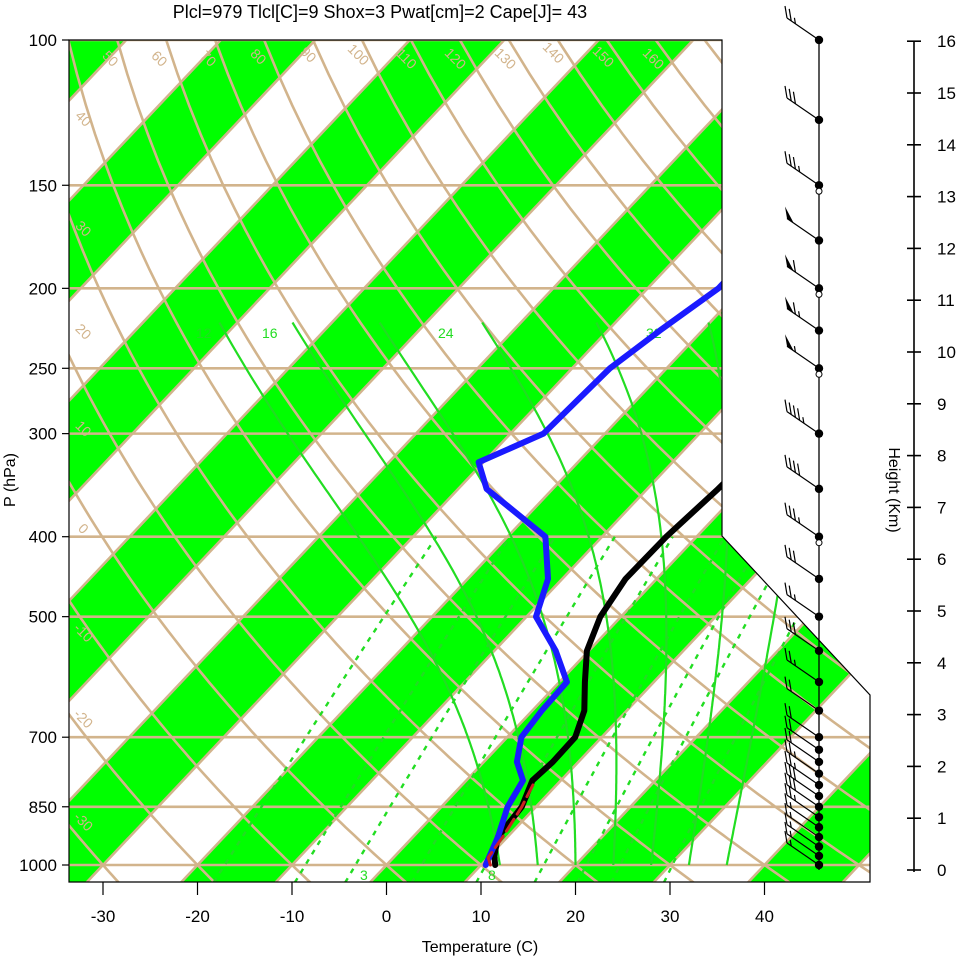  I want to click on p-tick-label: 1000, so click(38, 865).